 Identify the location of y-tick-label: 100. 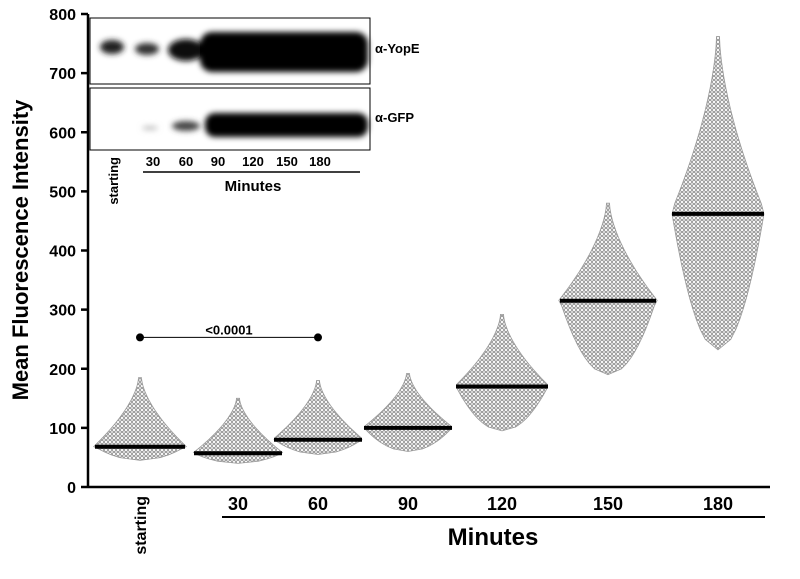
(62, 429).